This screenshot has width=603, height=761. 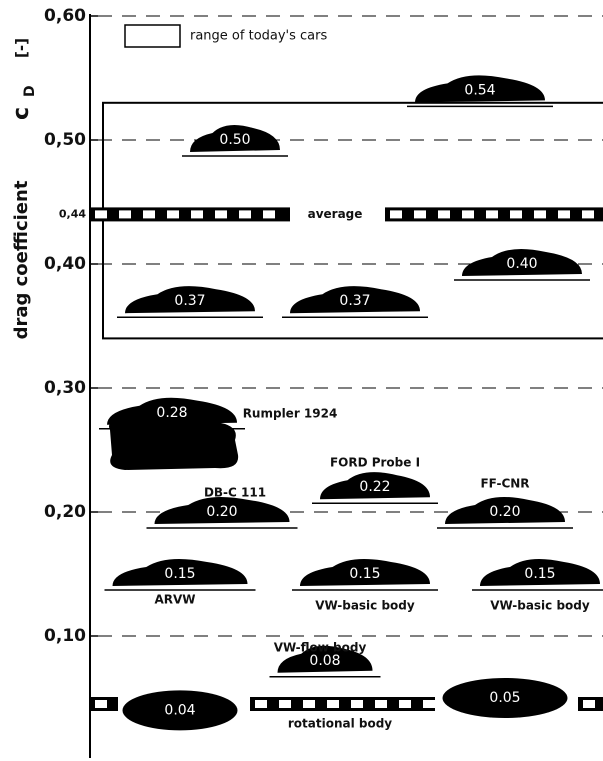 I want to click on y-unit: [-], so click(x=22, y=48).